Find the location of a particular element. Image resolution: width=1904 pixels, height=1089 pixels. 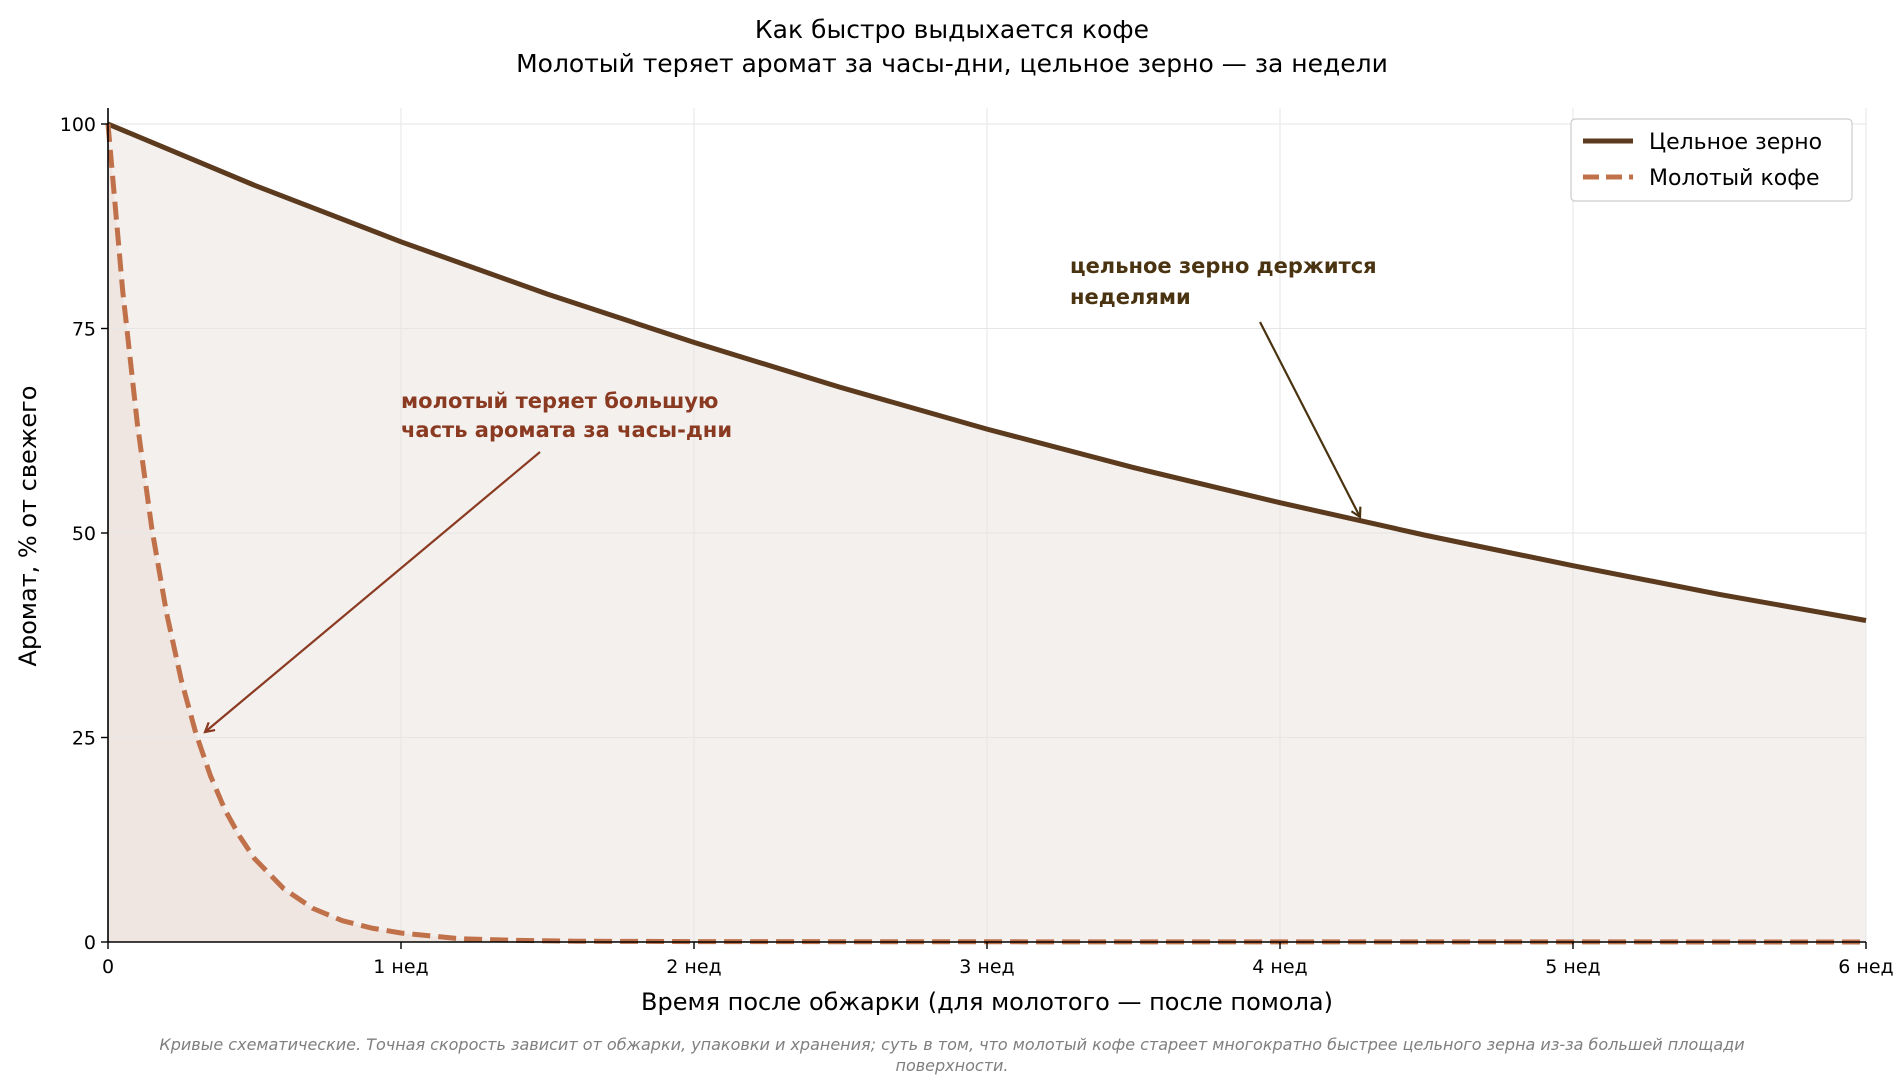

legend-label-whole-bean: Цельное зерно is located at coordinates (1735, 142).